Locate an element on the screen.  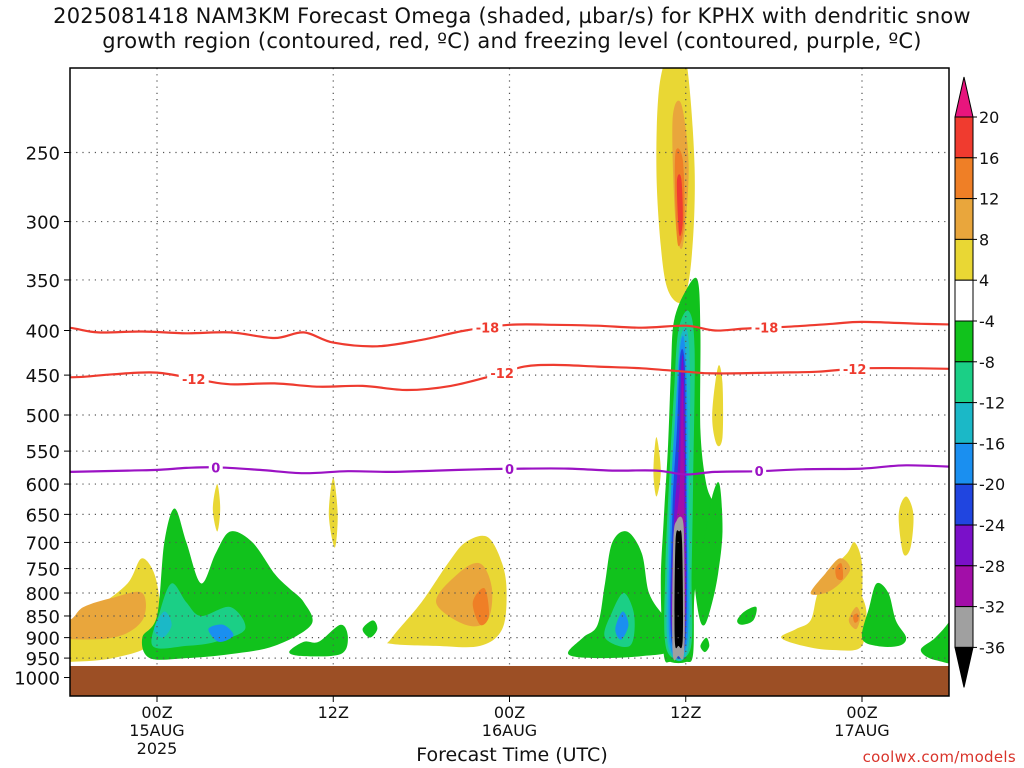
colorbar-label-2: 12 is located at coordinates (989, 199).